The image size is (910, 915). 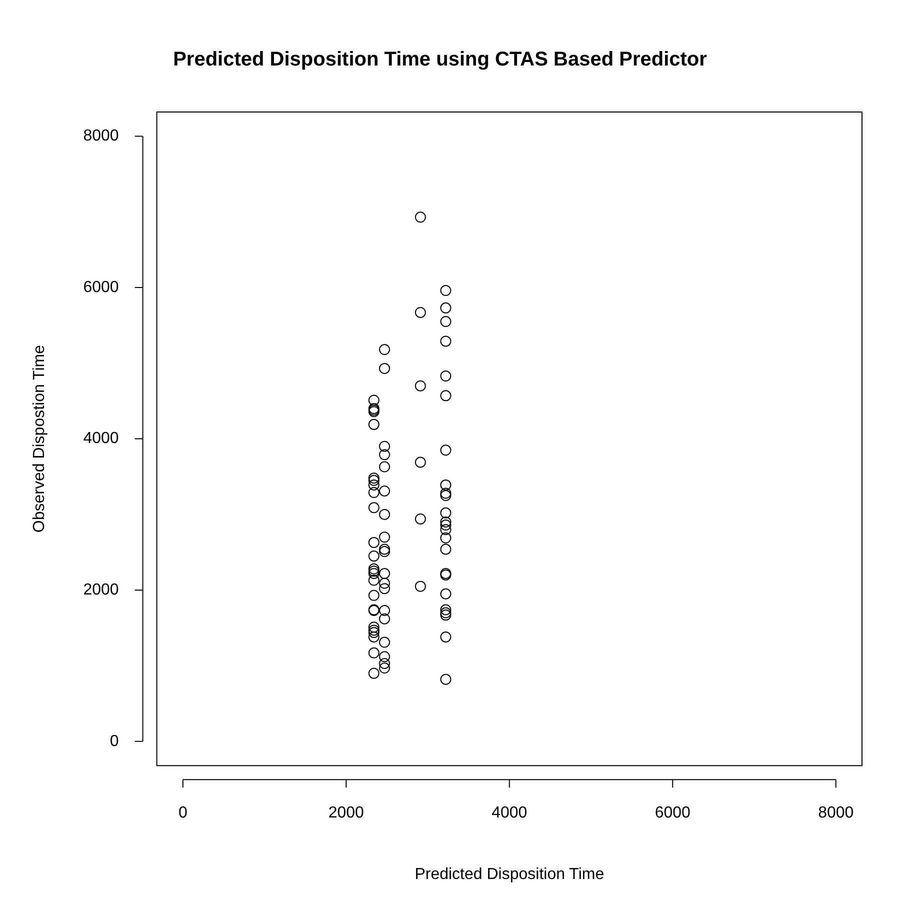 I want to click on y-tick-label: 2000, so click(x=101, y=590).